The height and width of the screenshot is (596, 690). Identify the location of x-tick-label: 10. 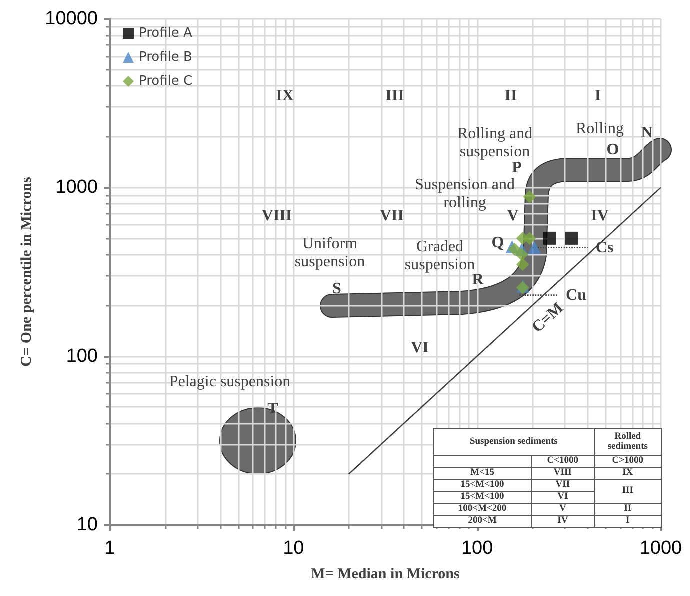
(293, 548).